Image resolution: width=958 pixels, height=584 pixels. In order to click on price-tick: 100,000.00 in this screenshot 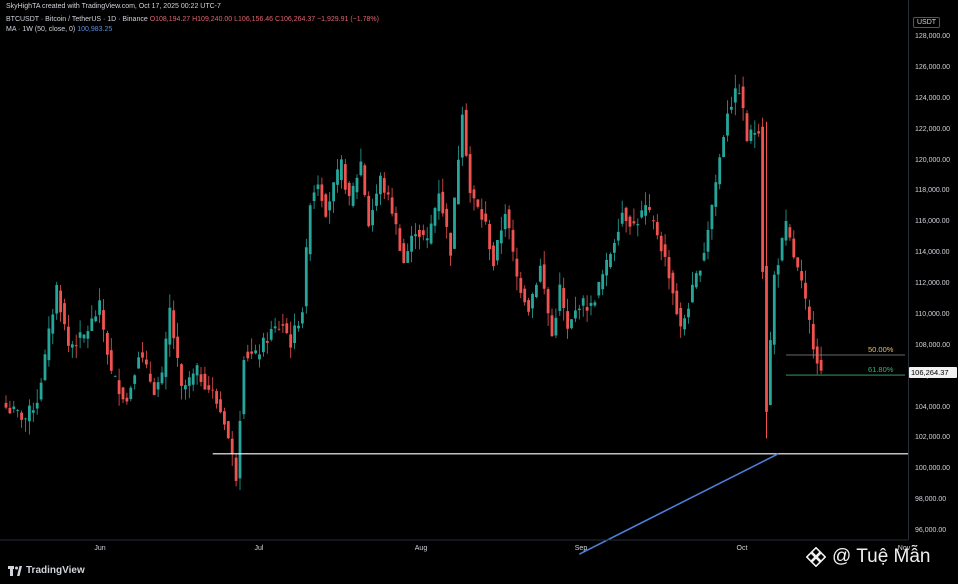, I will do `click(933, 469)`.